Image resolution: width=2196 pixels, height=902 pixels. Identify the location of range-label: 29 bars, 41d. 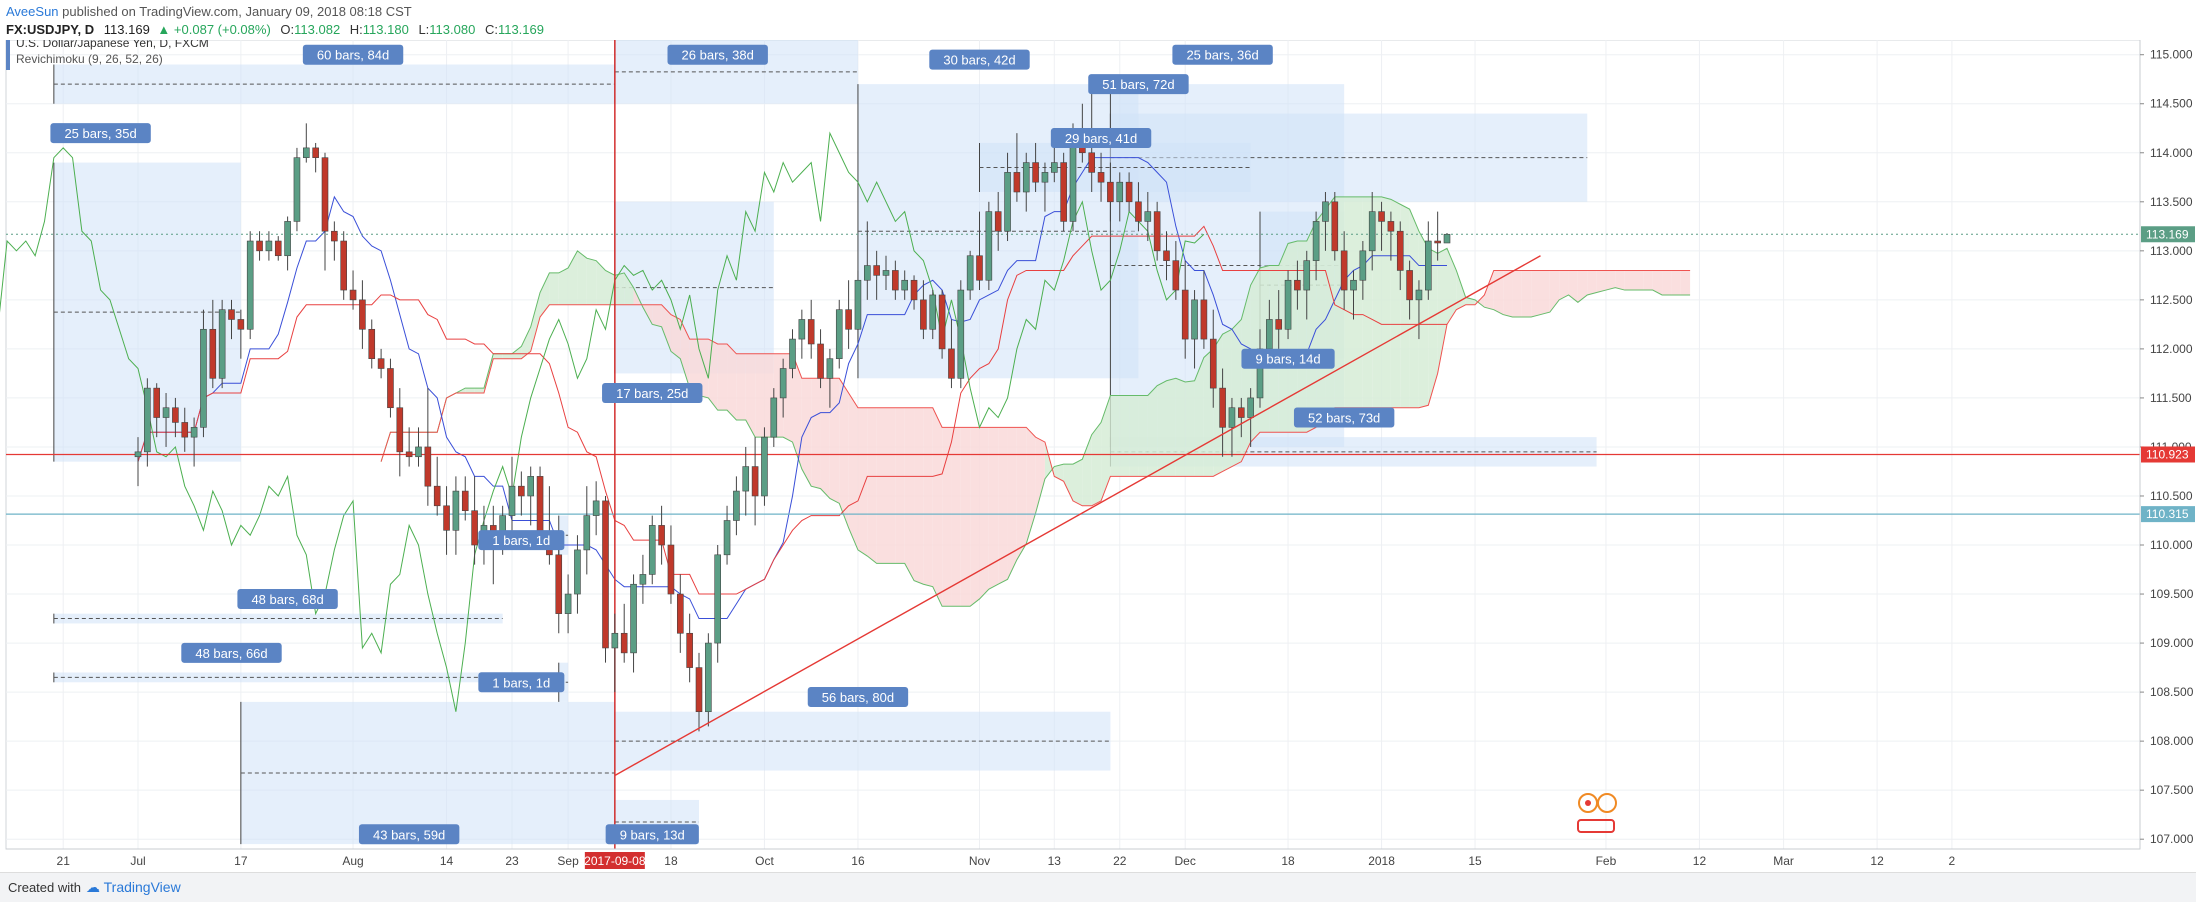
(1101, 138).